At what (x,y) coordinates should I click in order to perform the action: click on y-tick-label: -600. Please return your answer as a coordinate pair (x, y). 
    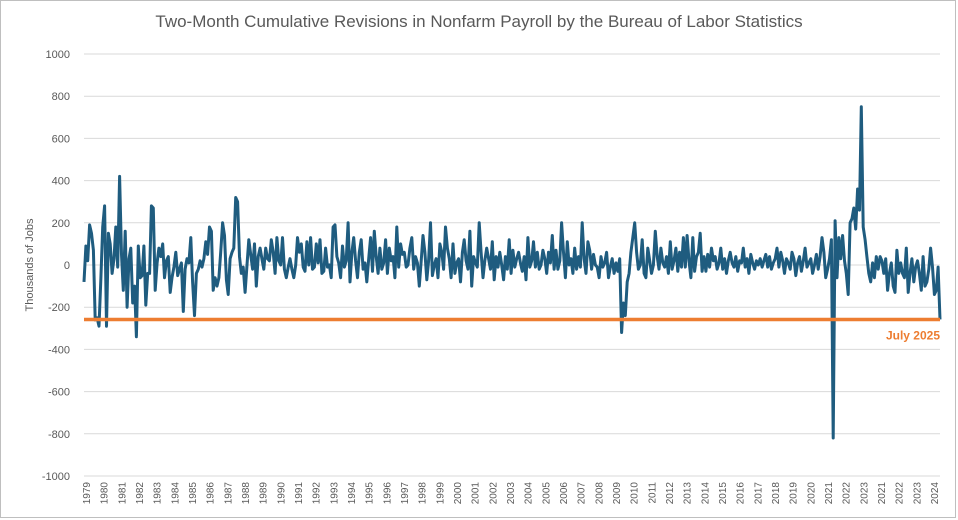
    Looking at the image, I should click on (59, 393).